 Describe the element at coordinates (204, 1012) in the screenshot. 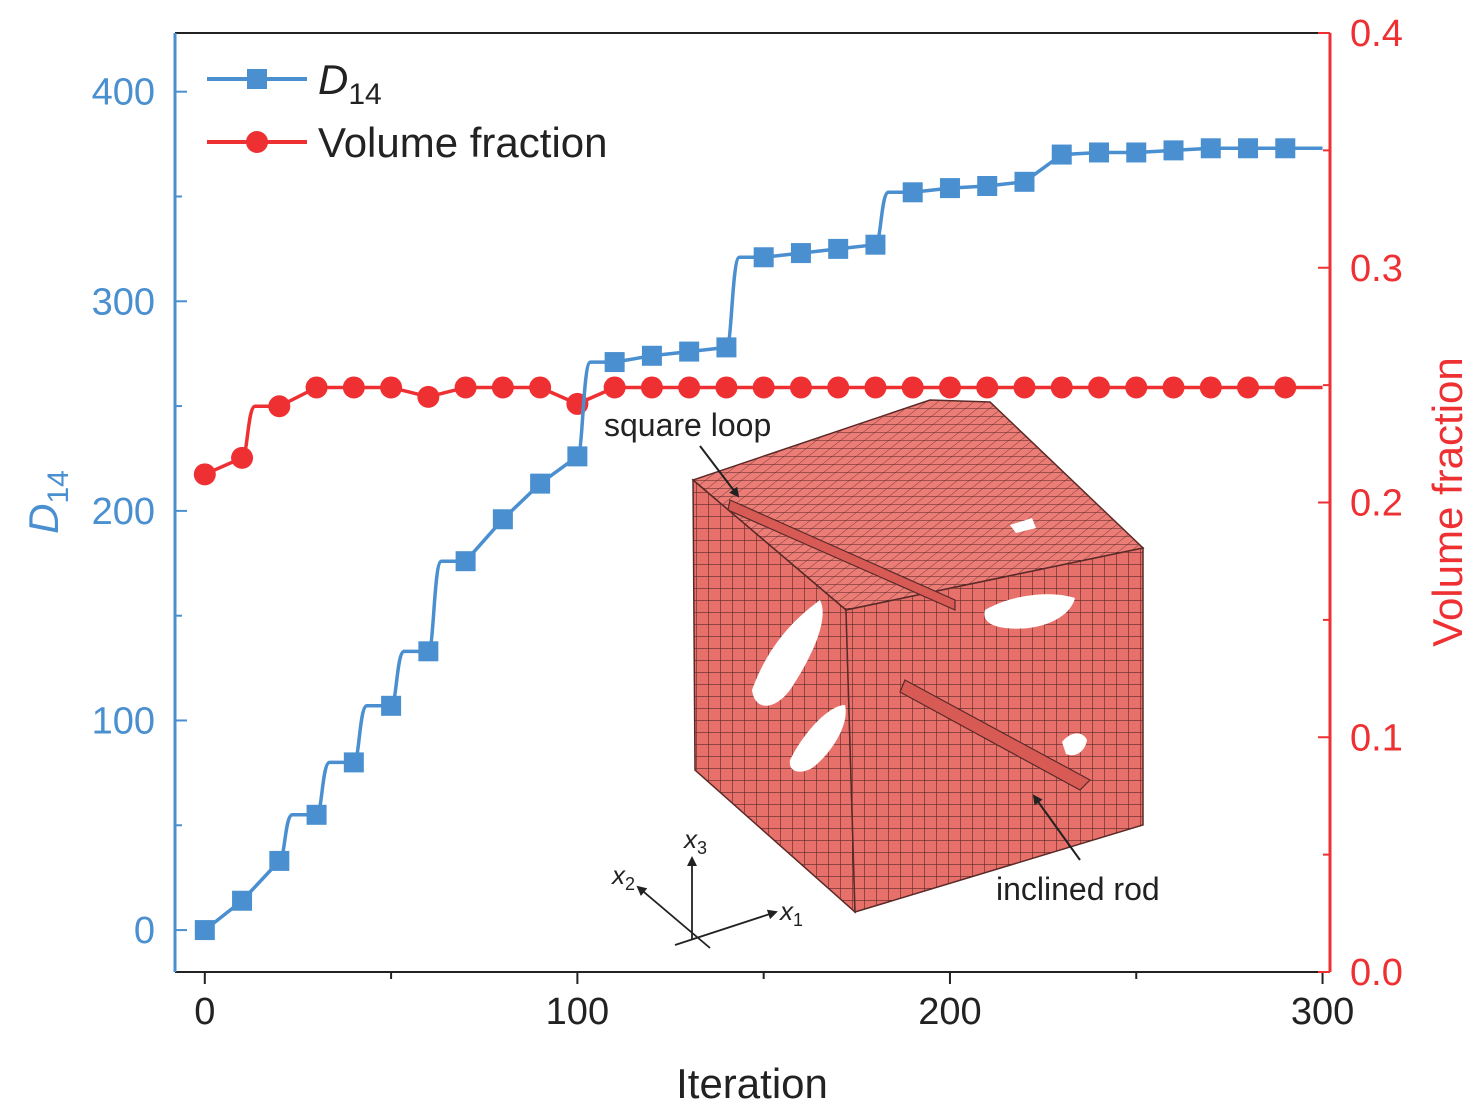

I see `x-tick-label: 0` at that location.